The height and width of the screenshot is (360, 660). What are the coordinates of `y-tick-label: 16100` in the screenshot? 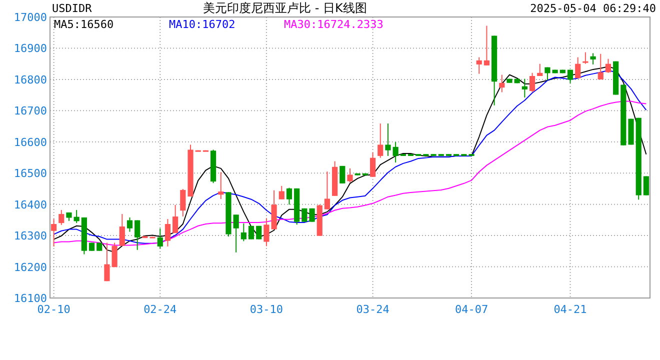 It's located at (30, 298).